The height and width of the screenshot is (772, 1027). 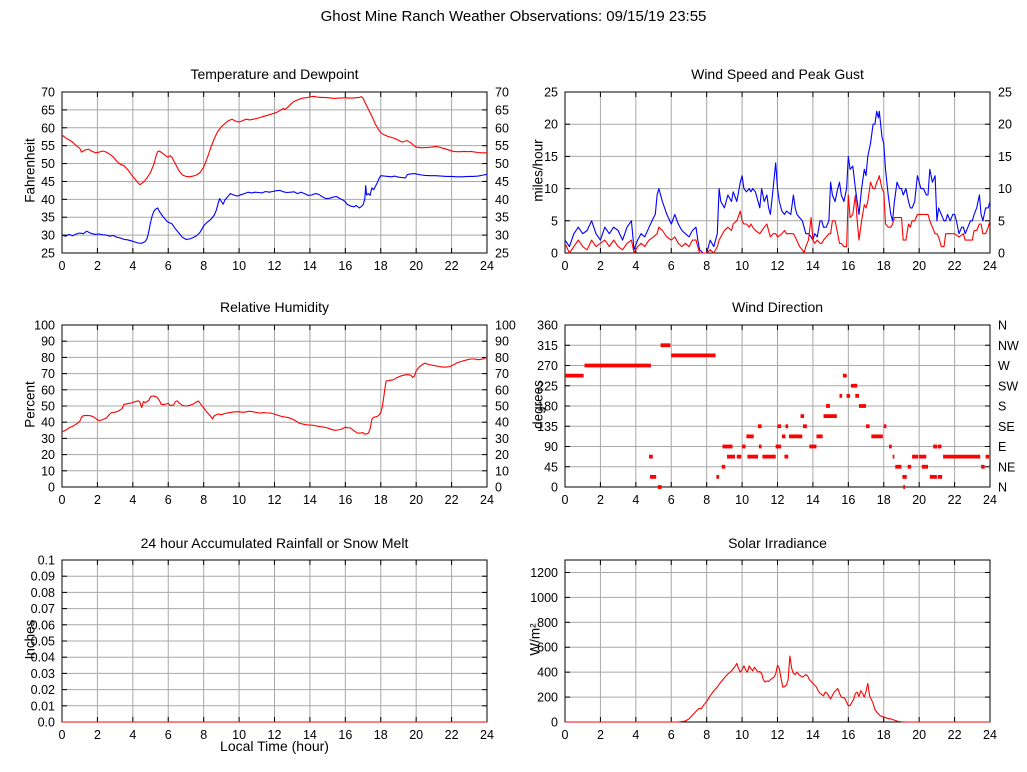 I want to click on y-tick-label: 15, so click(x=551, y=157).